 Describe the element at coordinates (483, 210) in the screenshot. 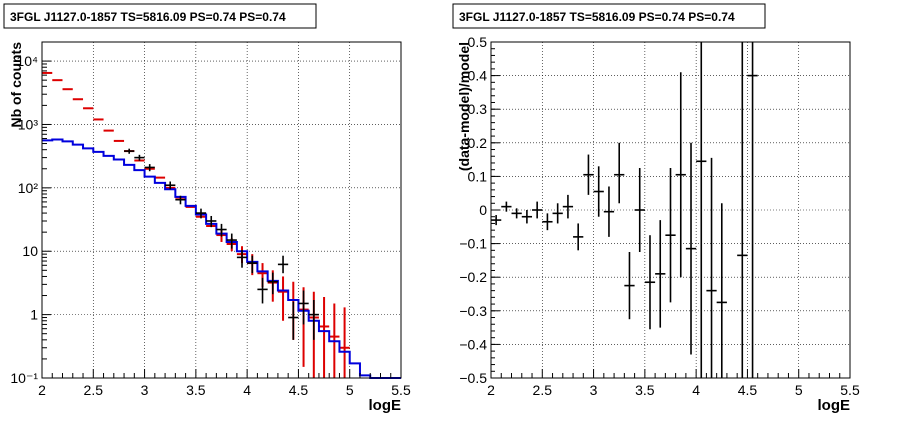

I see `y-tick-label: 0` at that location.